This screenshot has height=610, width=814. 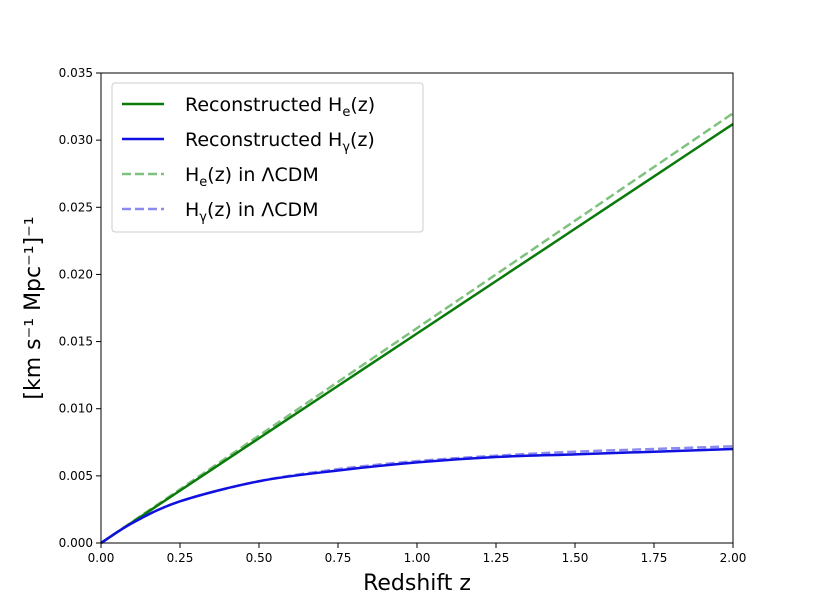 I want to click on legend-label: Reconstructed He(z), so click(x=280, y=107).